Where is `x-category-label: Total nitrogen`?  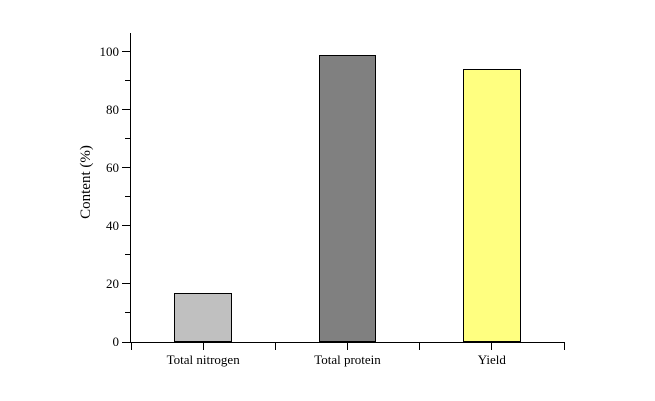 x-category-label: Total nitrogen is located at coordinates (203, 359).